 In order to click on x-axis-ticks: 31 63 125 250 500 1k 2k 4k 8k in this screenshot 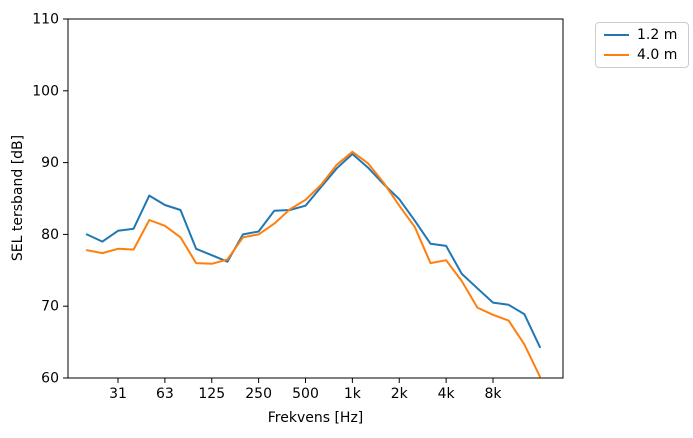, I will do `click(305, 390)`.